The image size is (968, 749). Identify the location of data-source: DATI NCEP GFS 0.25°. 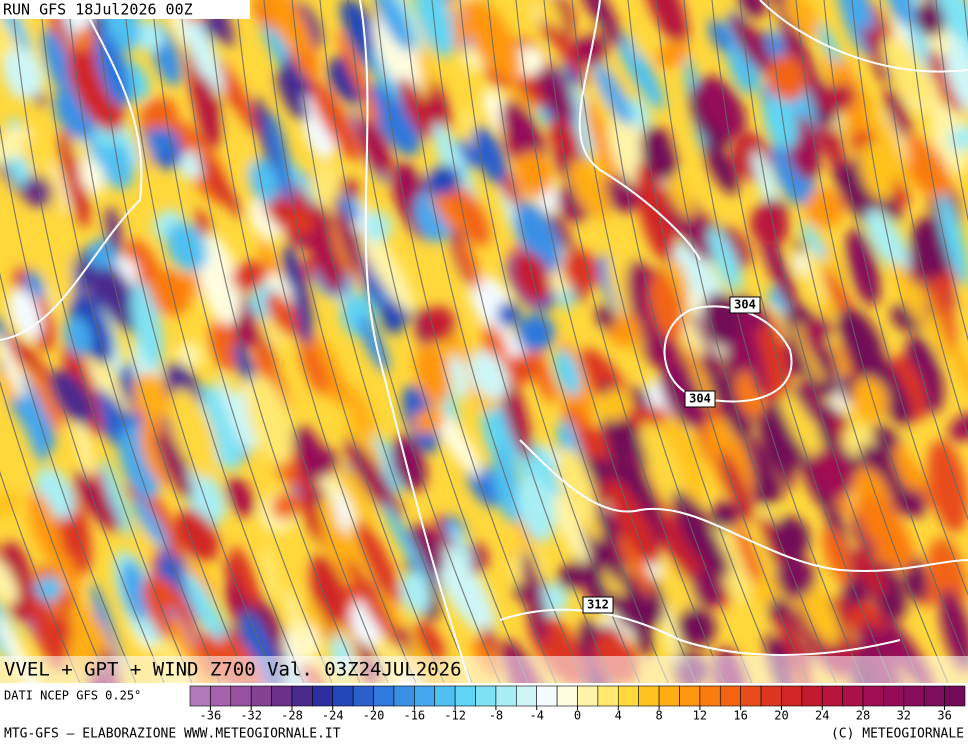
(72, 696).